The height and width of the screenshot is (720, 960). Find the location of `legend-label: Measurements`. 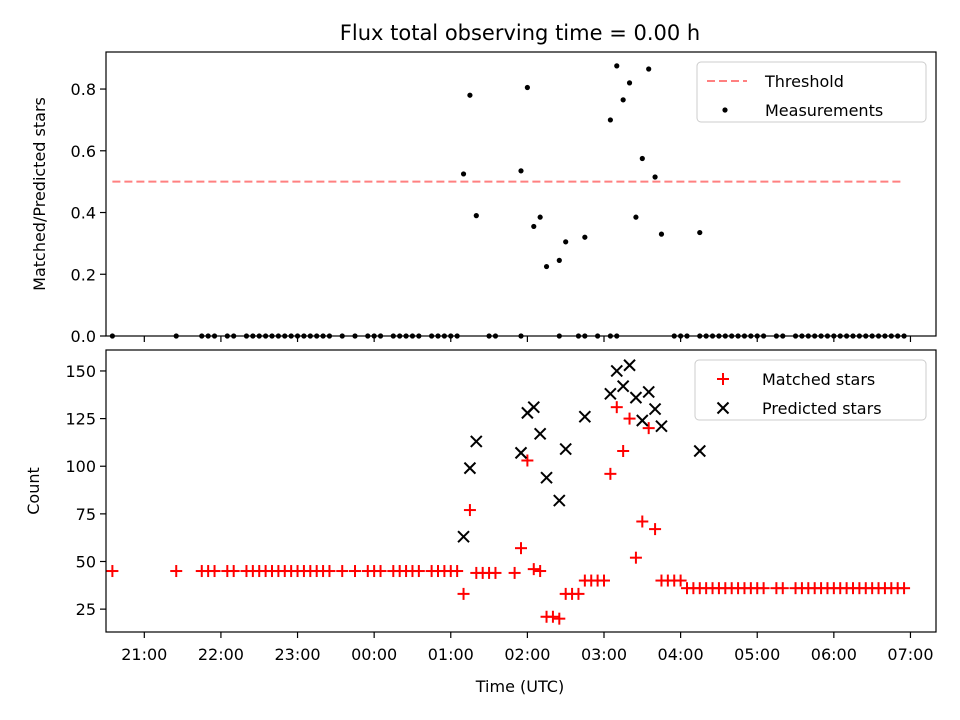

legend-label: Measurements is located at coordinates (824, 110).